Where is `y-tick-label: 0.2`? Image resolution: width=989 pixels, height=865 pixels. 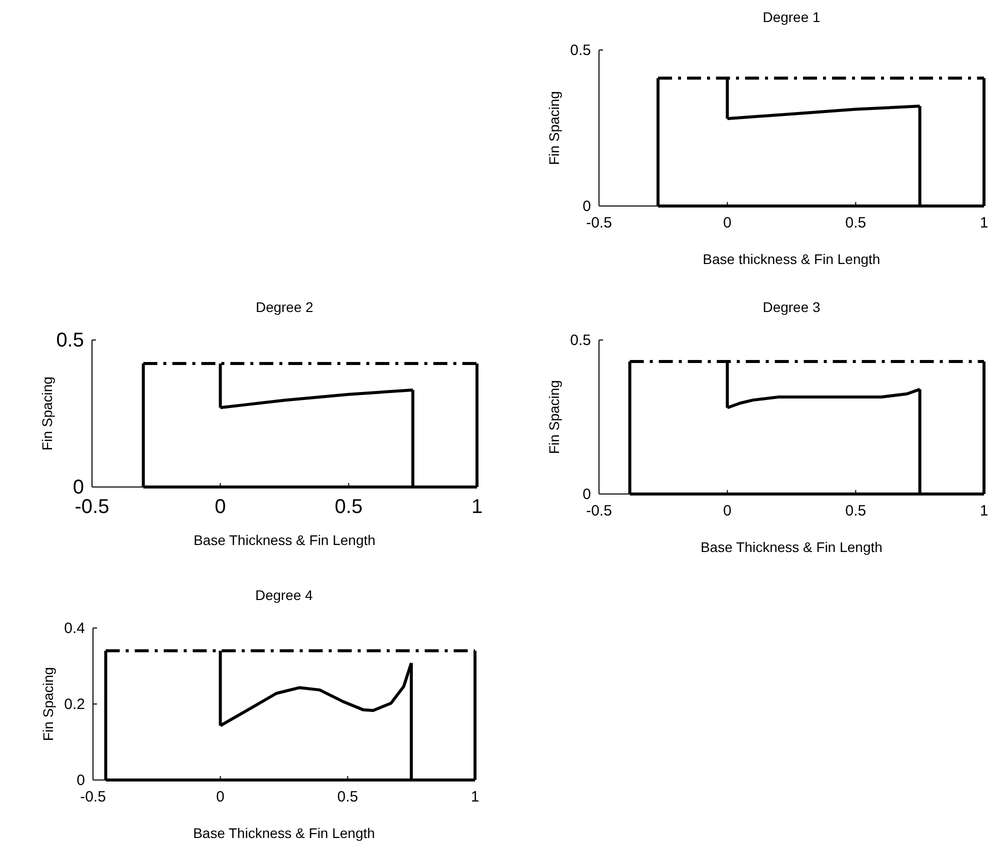 y-tick-label: 0.2 is located at coordinates (74, 704).